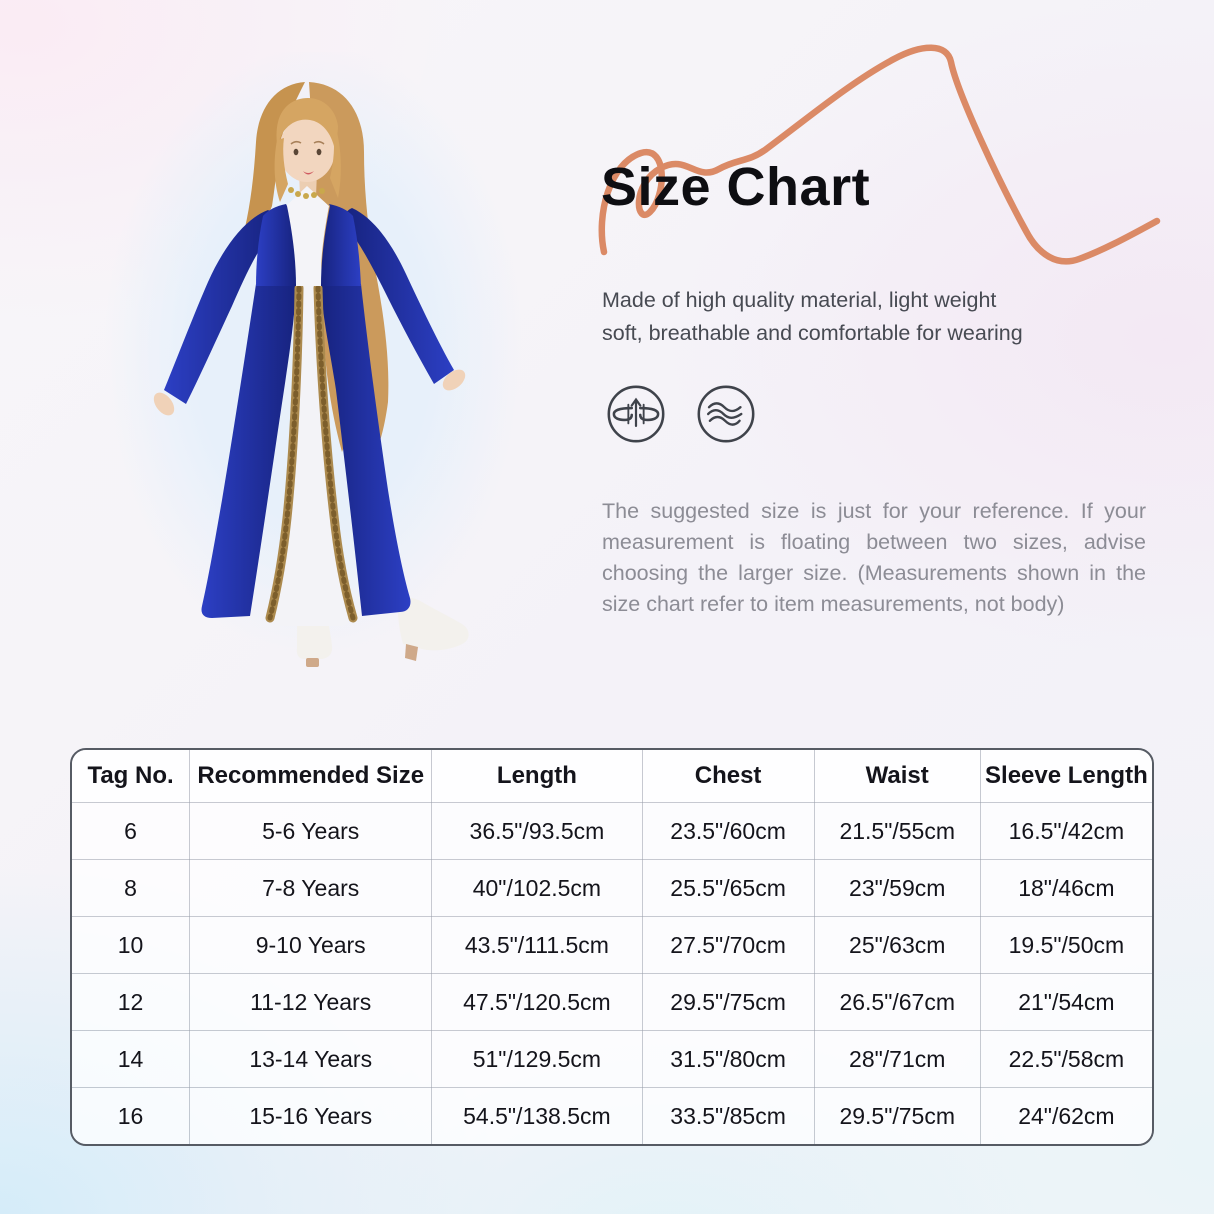 The image size is (1214, 1214). What do you see at coordinates (897, 1115) in the screenshot?
I see `cell-waist: 29.5"/75cm` at bounding box center [897, 1115].